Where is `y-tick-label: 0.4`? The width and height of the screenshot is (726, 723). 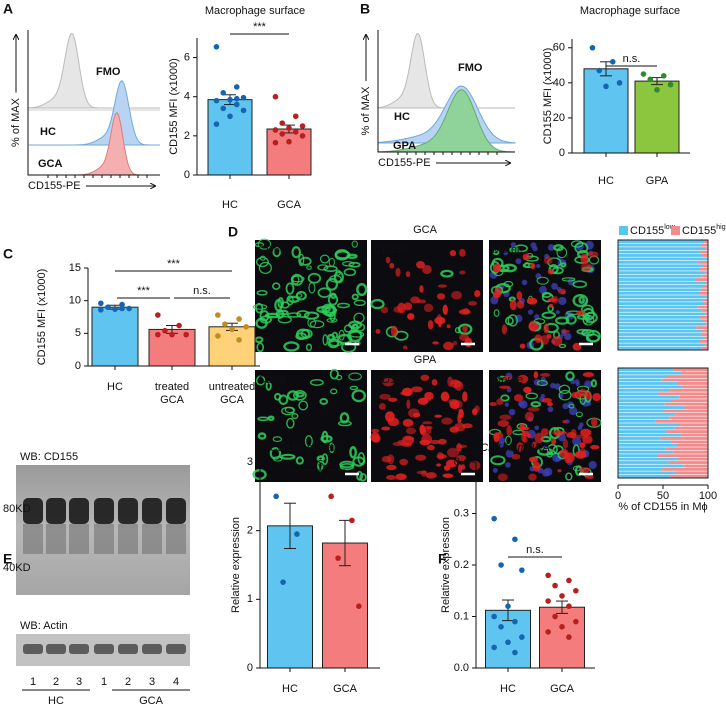 y-tick-label: 0.4 is located at coordinates (461, 462).